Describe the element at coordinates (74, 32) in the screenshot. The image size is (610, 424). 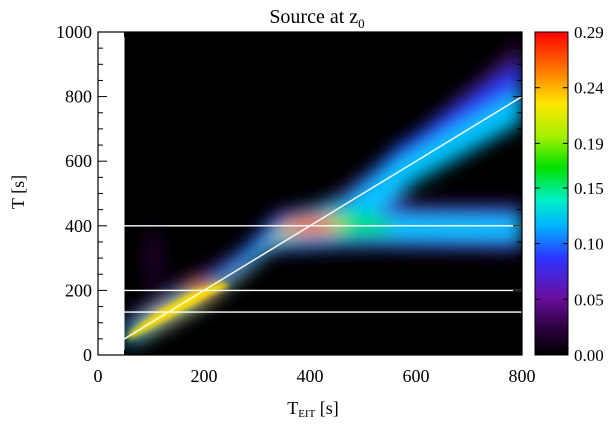
I see `y-tick-label: 1000` at that location.